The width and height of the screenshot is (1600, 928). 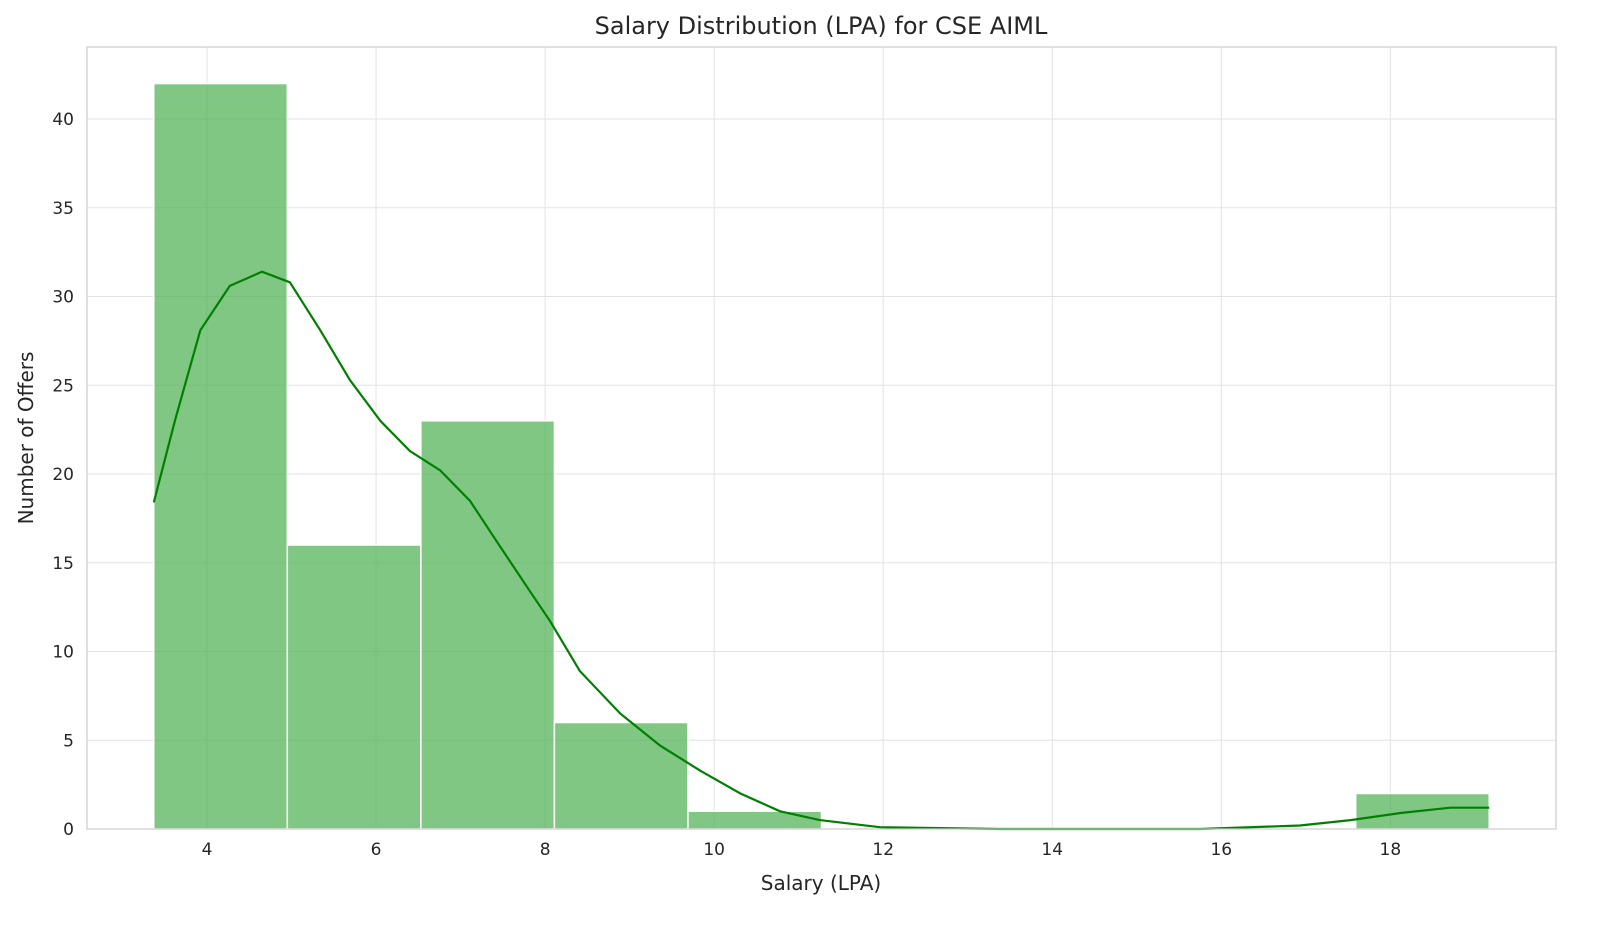 I want to click on y-tick-labels: 0 5 10 15 20 25 30 35 40, so click(x=63, y=475).